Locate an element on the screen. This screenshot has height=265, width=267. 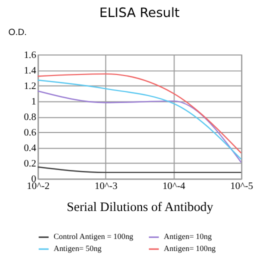
y-tick-label: 1.6 is located at coordinates (30, 56).